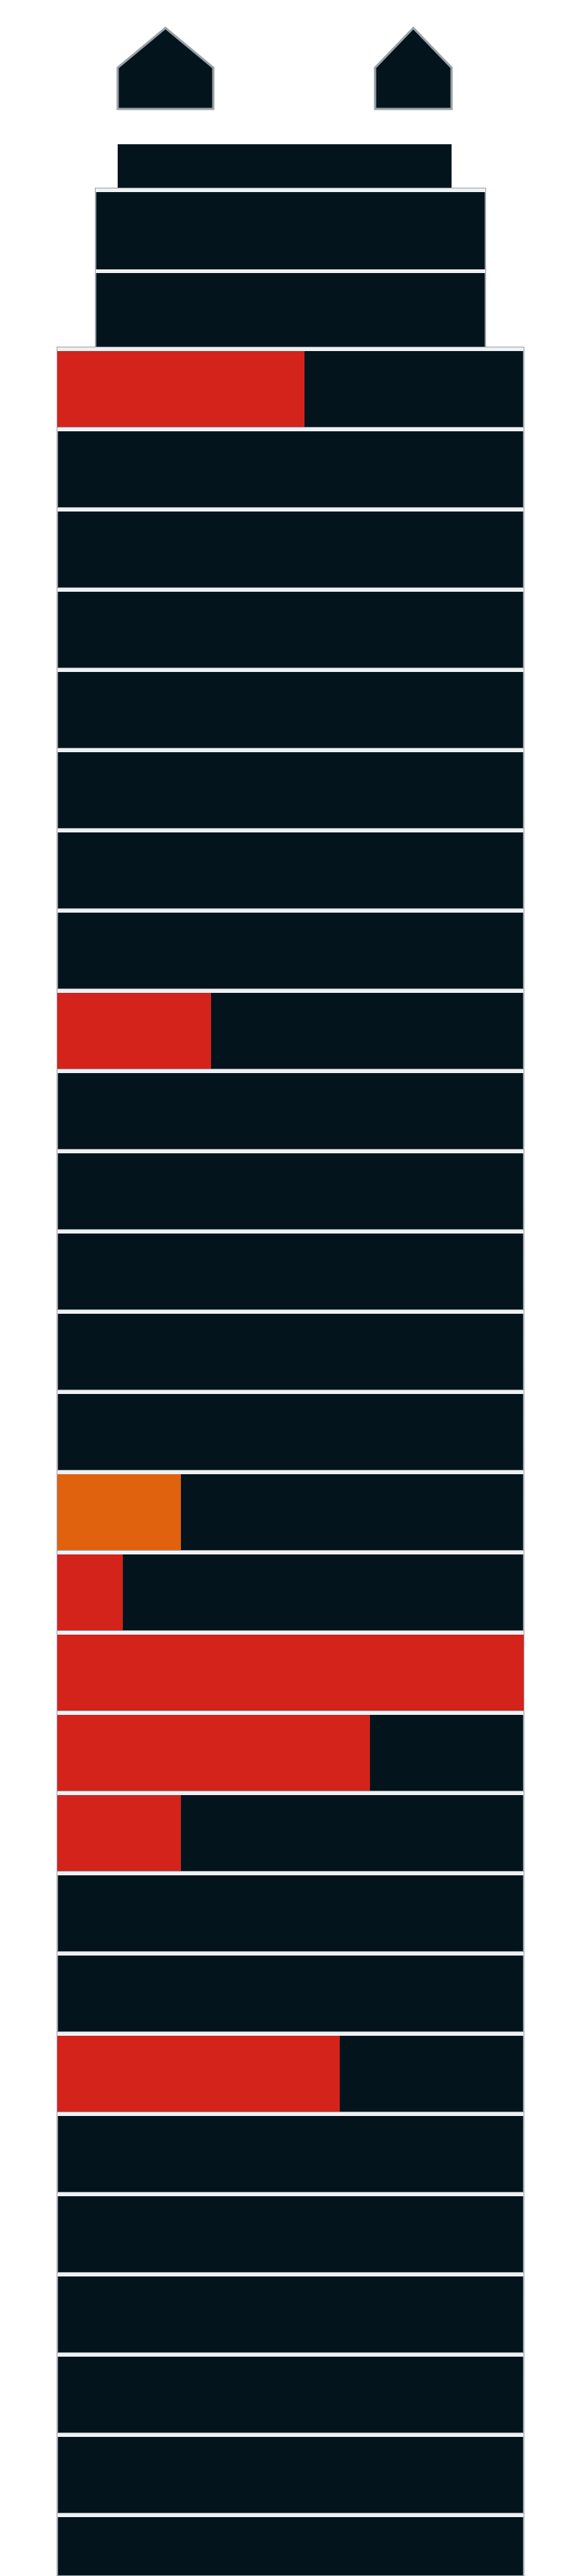 This screenshot has width=581, height=2576. Describe the element at coordinates (285, 166) in the screenshot. I see `spire-connector` at that location.